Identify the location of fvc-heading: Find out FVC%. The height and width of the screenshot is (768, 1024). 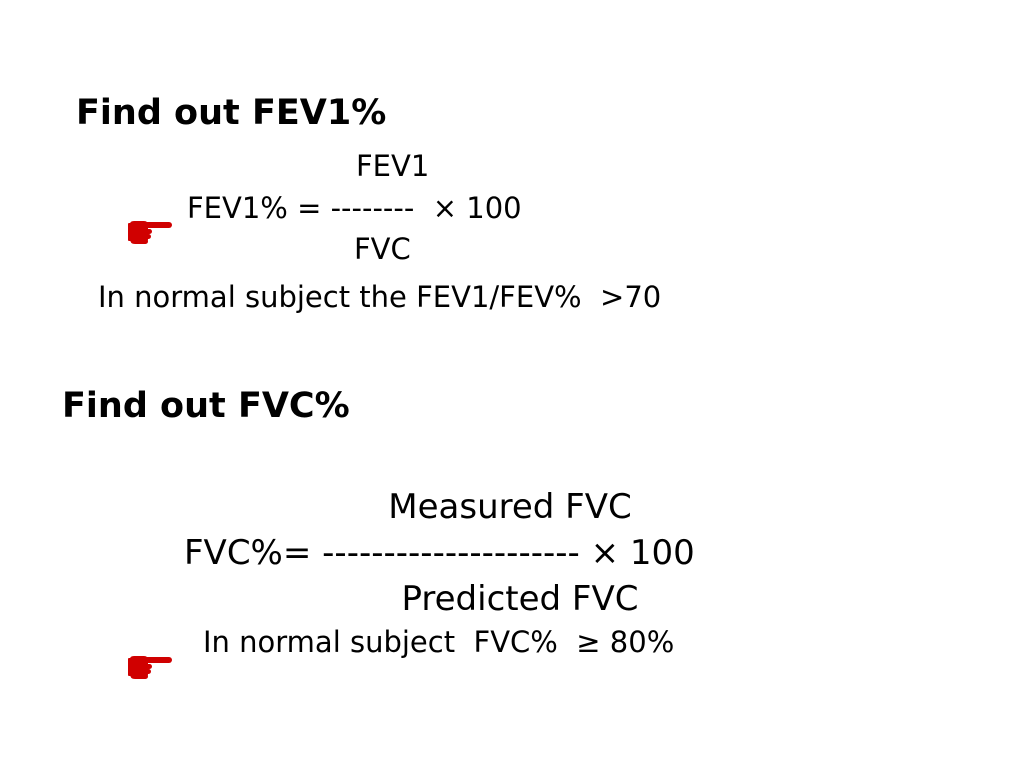
(206, 406).